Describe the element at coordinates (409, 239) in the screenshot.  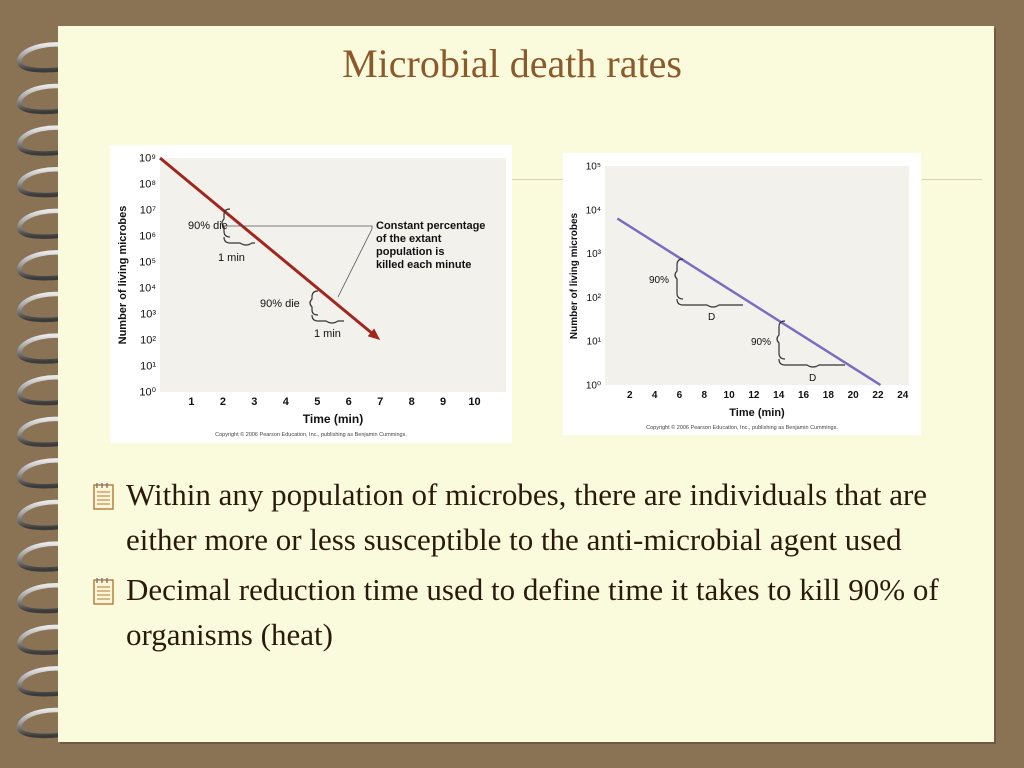
I see `callout-line: of the extant` at that location.